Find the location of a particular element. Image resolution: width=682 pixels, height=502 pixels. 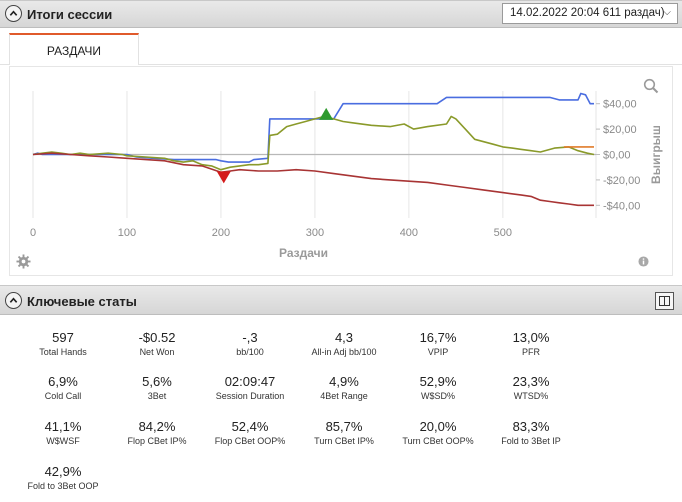

stat-value: 23,3% is located at coordinates (531, 381).